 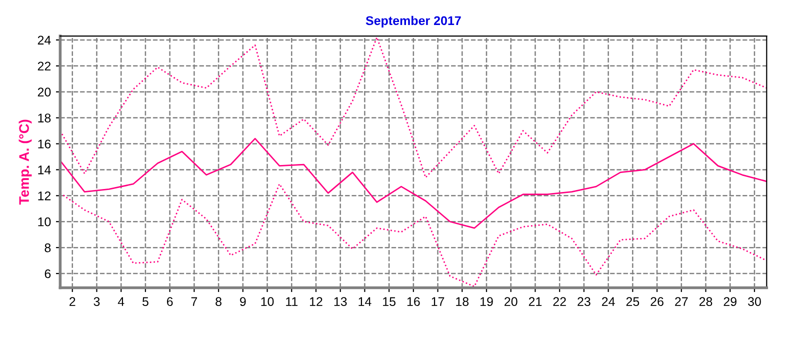 I want to click on x-tick-label: 5, so click(x=145, y=301).